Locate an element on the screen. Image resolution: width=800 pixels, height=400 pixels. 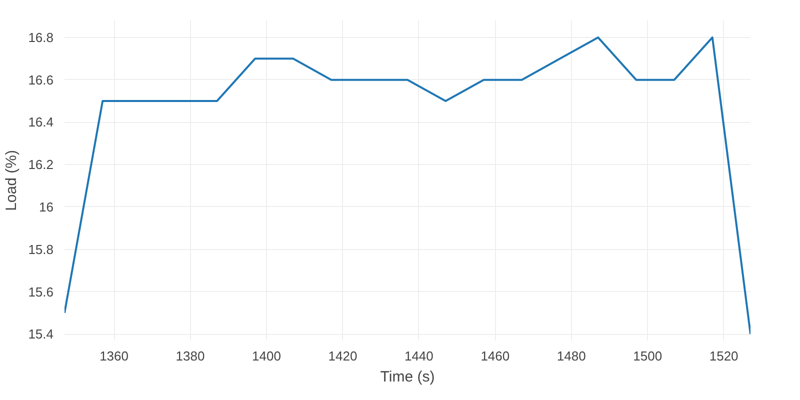
y-tick-label: 16.2 is located at coordinates (41, 164).